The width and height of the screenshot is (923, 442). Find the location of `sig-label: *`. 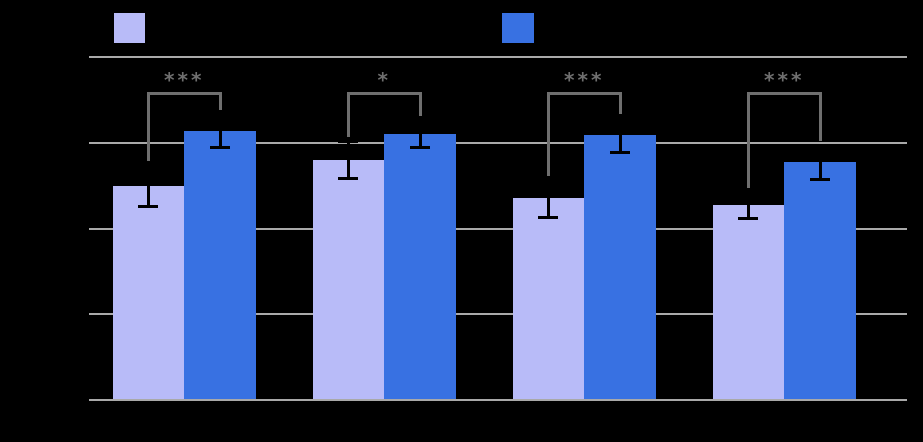

sig-label: * is located at coordinates (384, 80).